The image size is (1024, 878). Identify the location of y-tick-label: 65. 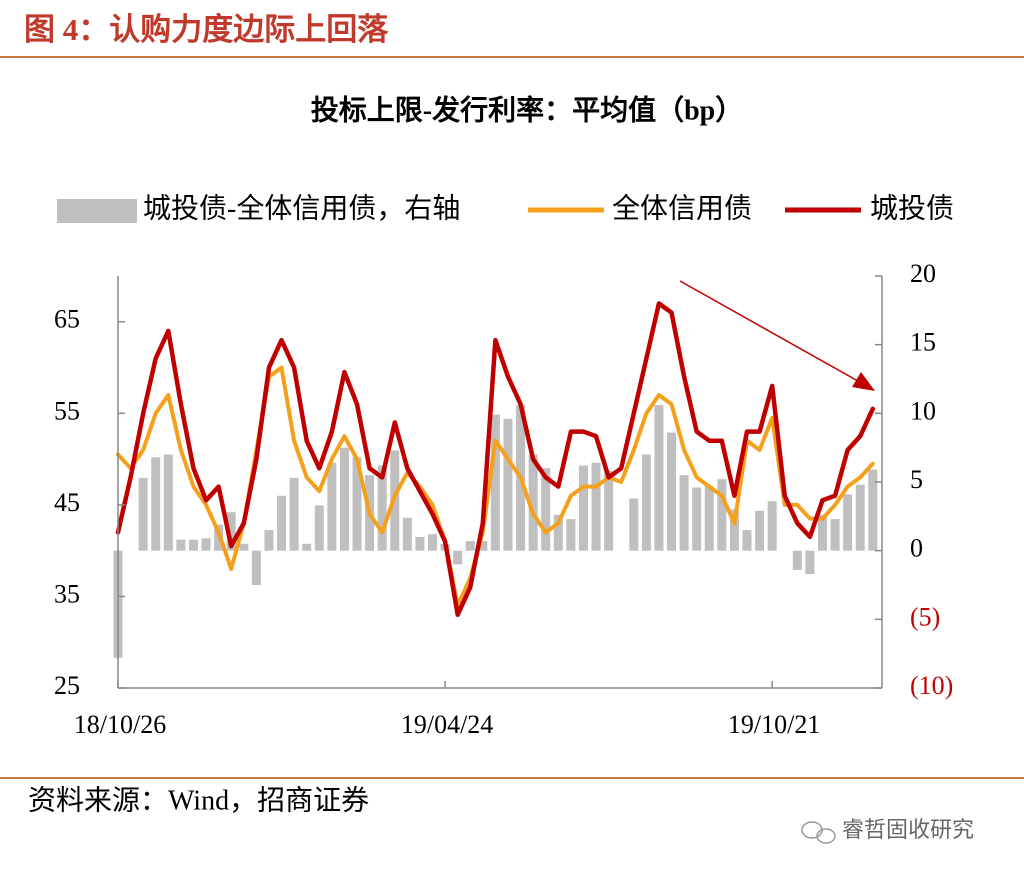
(67, 319).